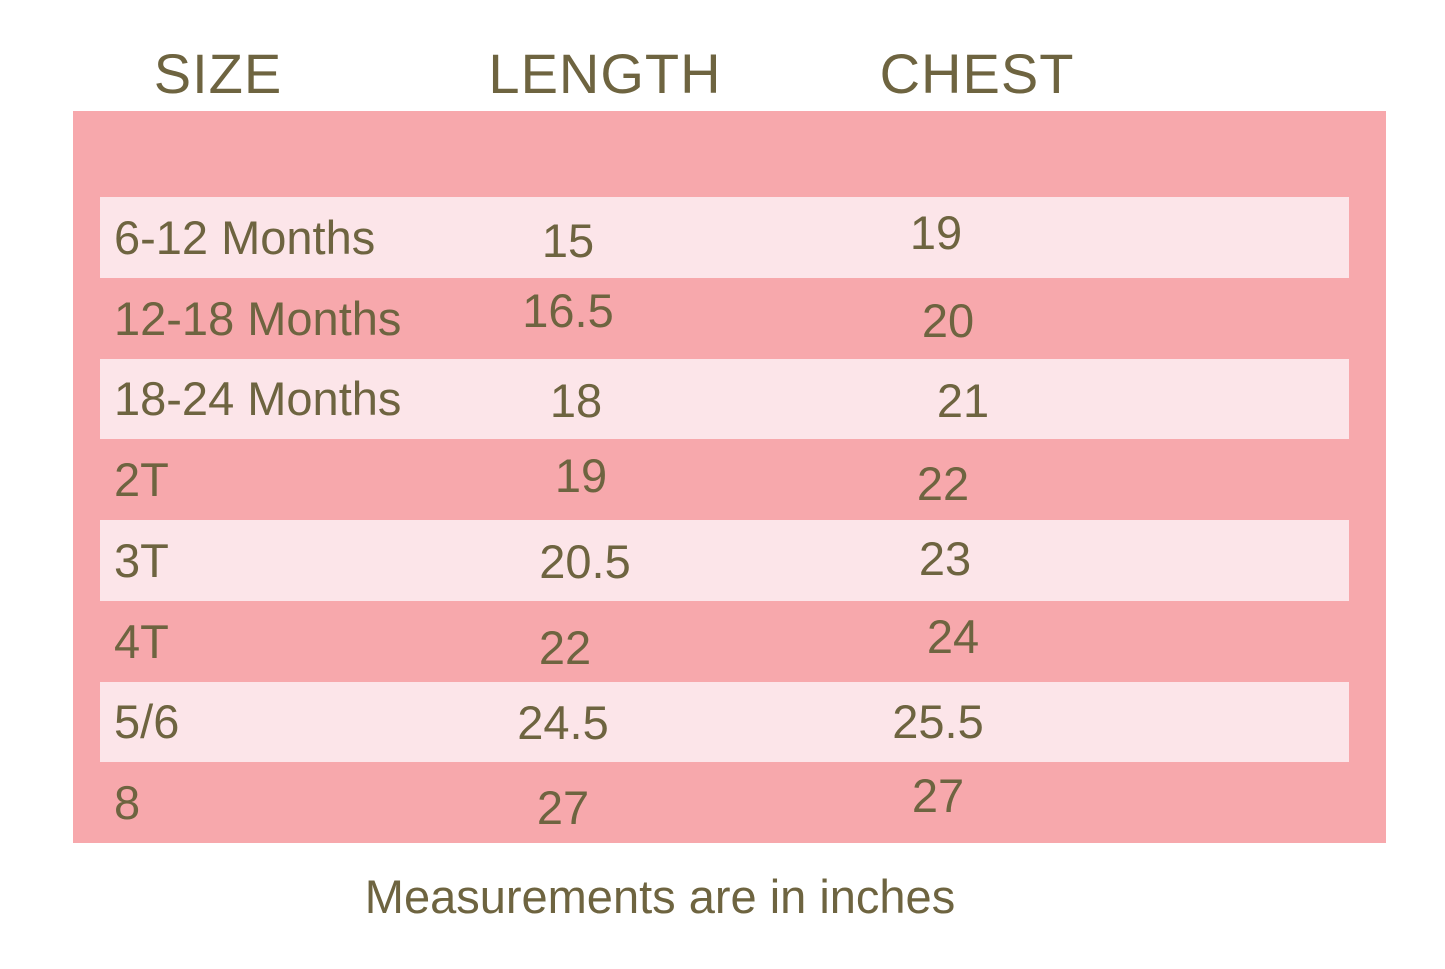 The image size is (1445, 969). Describe the element at coordinates (127, 803) in the screenshot. I see `size-cell: 8` at that location.